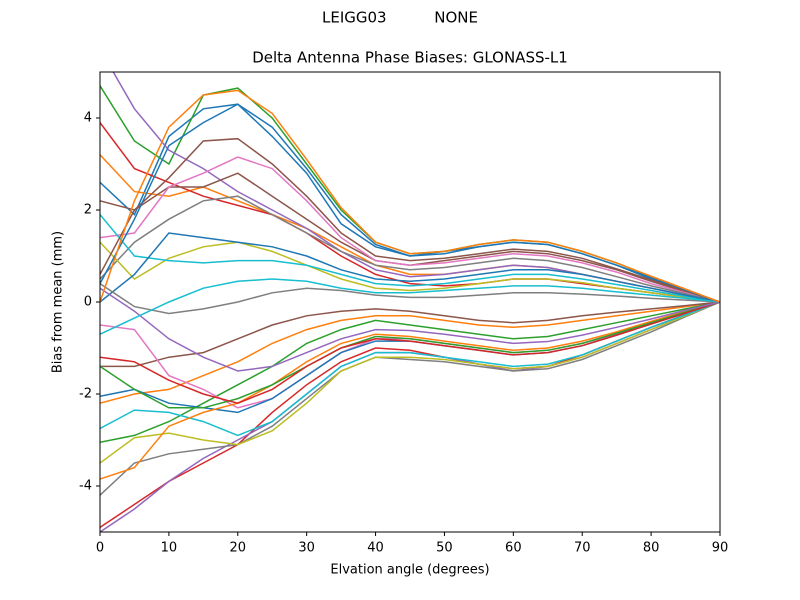  What do you see at coordinates (582, 548) in the screenshot?
I see `x-tick-label: 70` at bounding box center [582, 548].